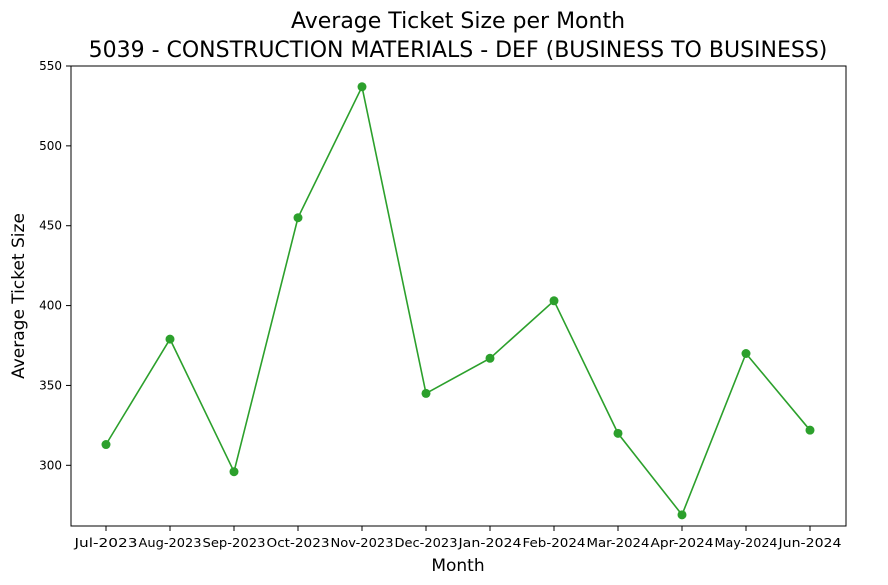  What do you see at coordinates (426, 543) in the screenshot?
I see `x-tick-label: Dec-2023` at bounding box center [426, 543].